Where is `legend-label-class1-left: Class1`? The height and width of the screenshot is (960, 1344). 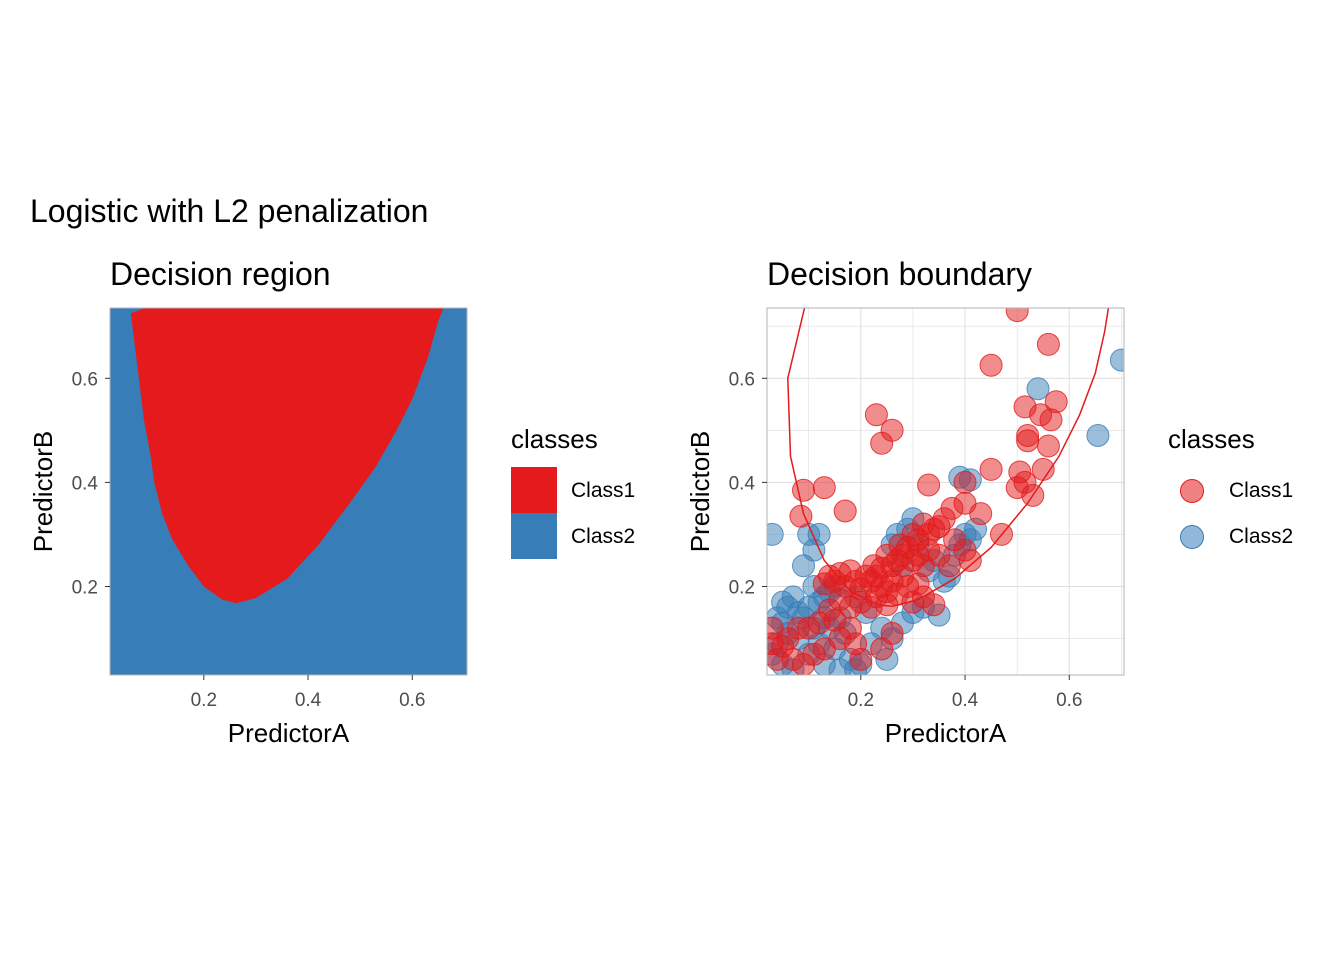 legend-label-class1-left: Class1 is located at coordinates (603, 490).